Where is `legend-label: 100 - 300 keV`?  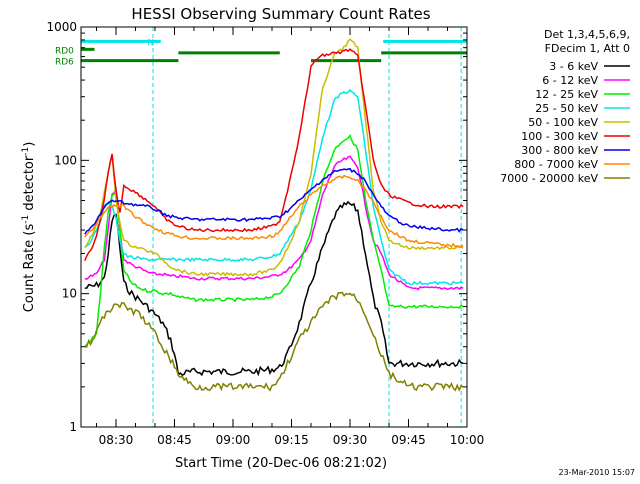 legend-label: 100 - 300 keV is located at coordinates (559, 136).